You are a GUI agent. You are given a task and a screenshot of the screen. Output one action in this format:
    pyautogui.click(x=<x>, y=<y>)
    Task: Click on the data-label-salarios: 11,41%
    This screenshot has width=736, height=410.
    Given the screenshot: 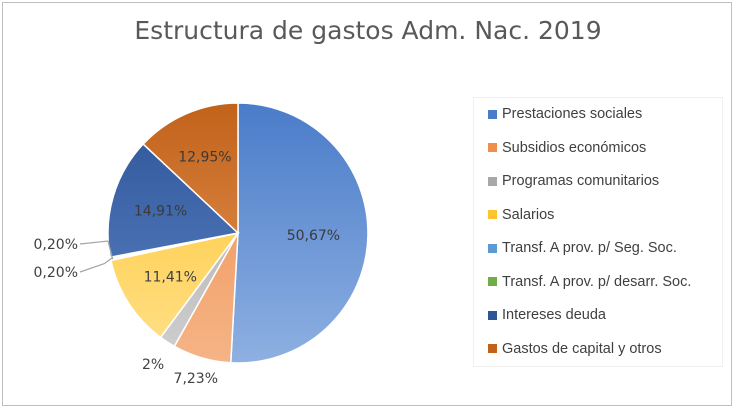 What is the action you would take?
    pyautogui.click(x=170, y=278)
    